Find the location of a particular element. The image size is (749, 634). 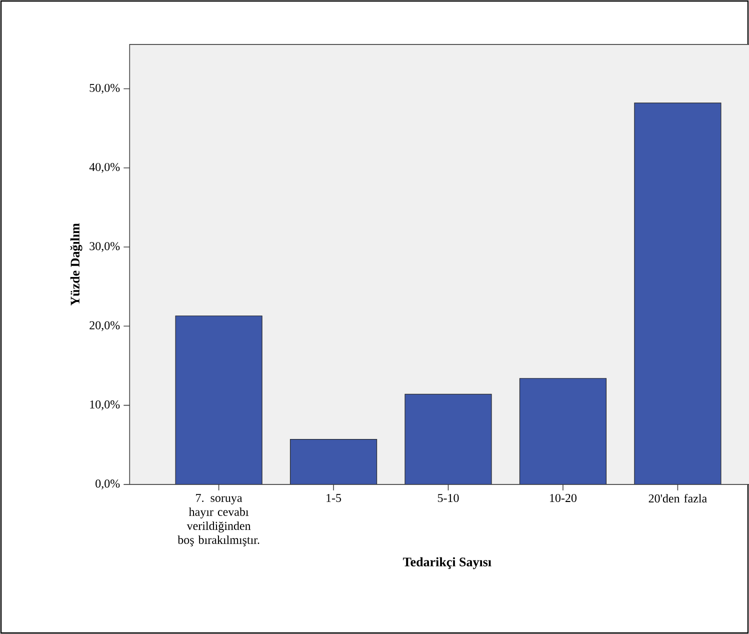

y-tick-label: 30,0% is located at coordinates (105, 247).